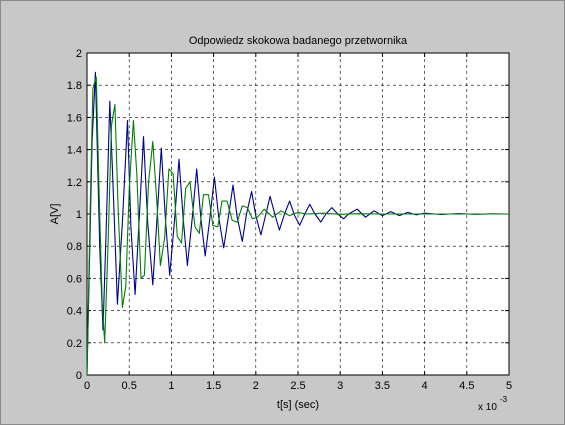 This screenshot has width=565, height=425. Describe the element at coordinates (504, 399) in the screenshot. I see `x-exponent-power: -3` at that location.